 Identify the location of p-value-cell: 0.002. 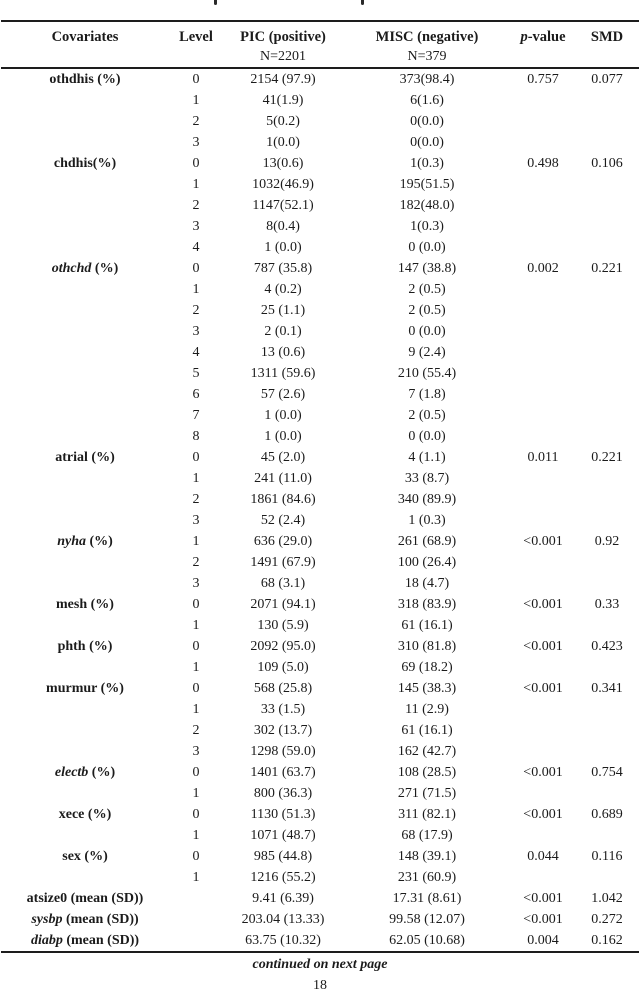
(543, 268).